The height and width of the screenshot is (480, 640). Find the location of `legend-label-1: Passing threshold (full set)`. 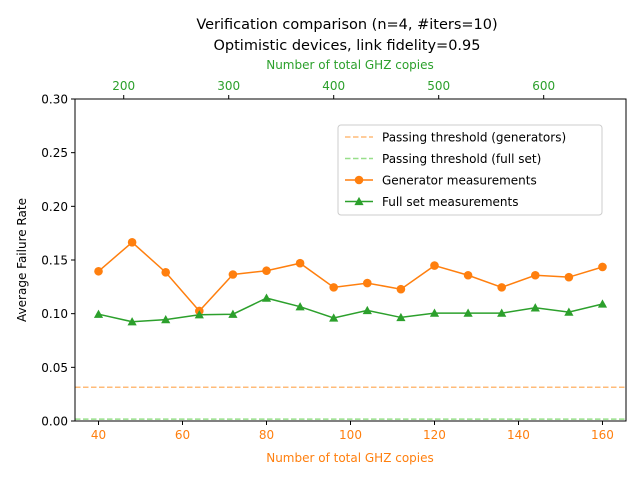

legend-label-1: Passing threshold (full set) is located at coordinates (461, 159).